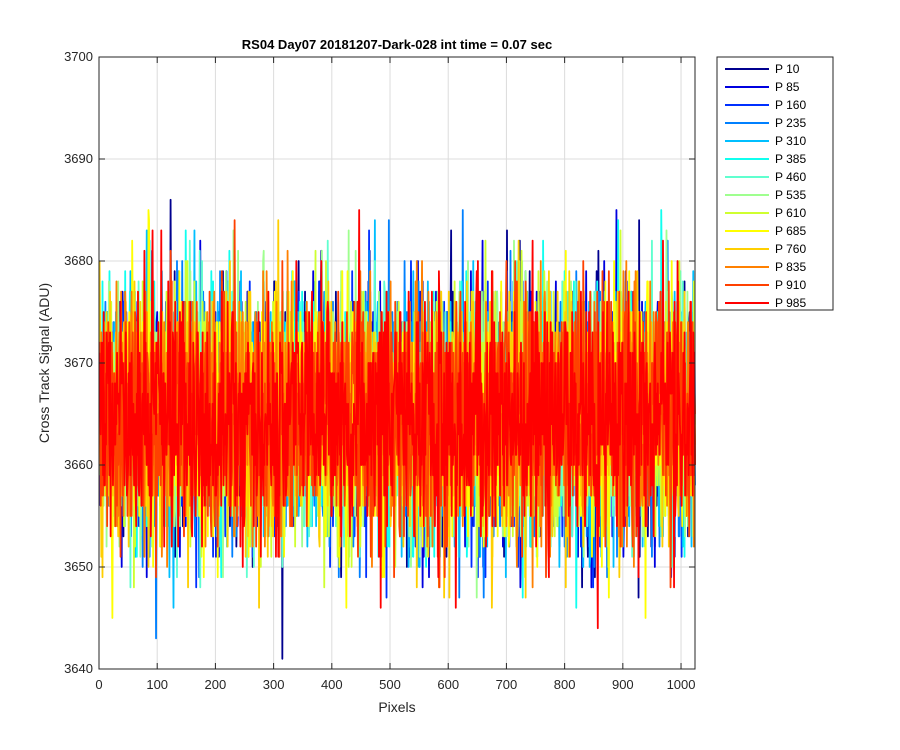  Describe the element at coordinates (790, 177) in the screenshot. I see `legend-label: P 460` at that location.